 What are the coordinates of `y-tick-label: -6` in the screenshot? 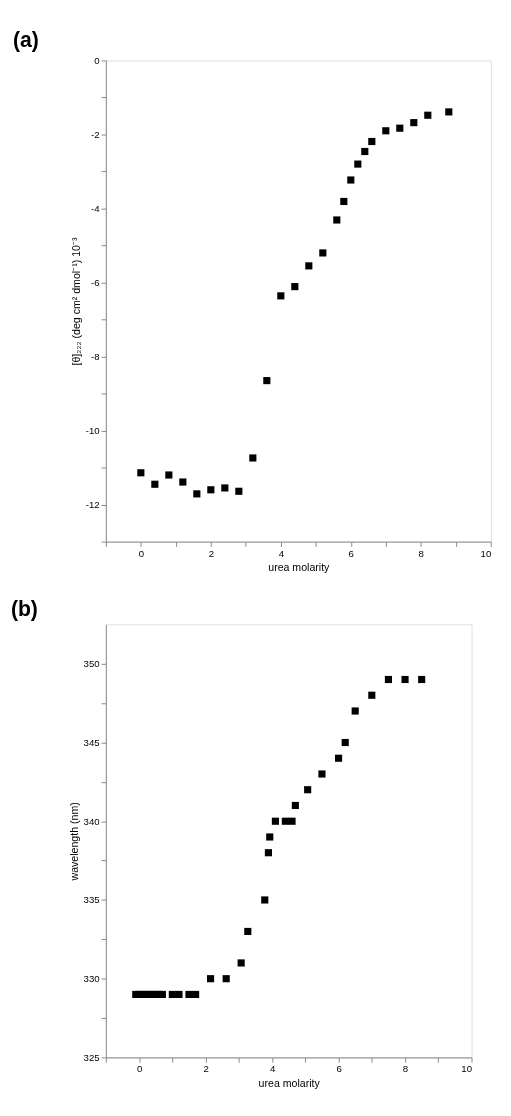 It's located at (95, 282).